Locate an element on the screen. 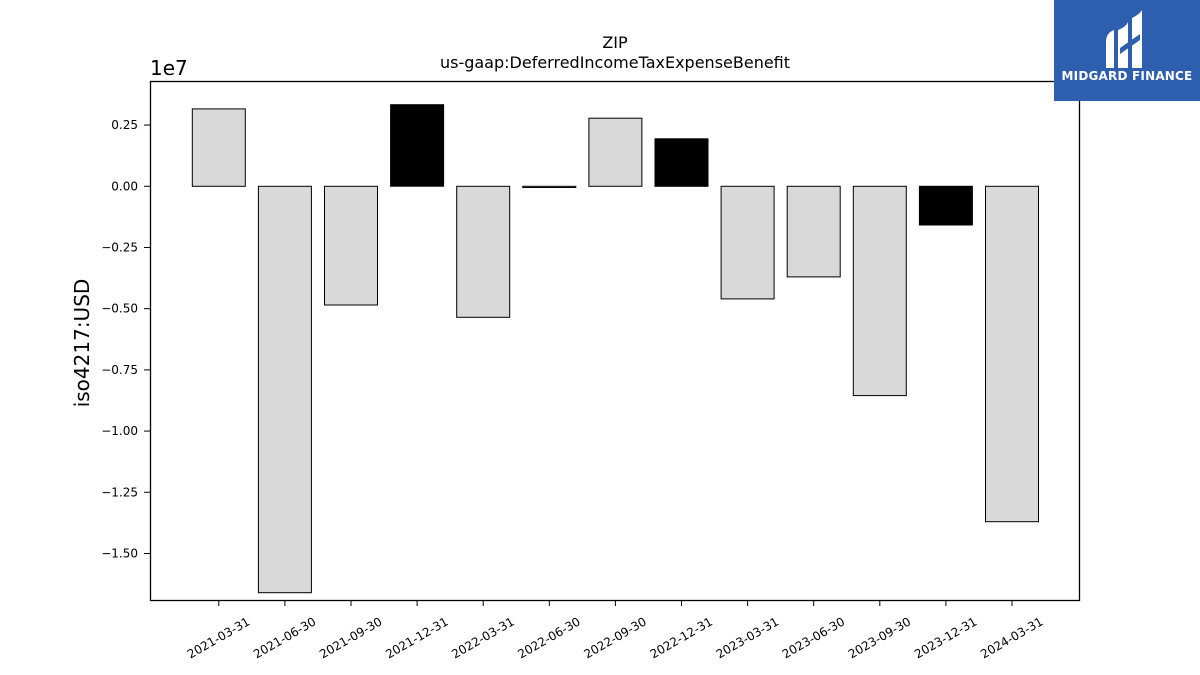  y-tick-label: 0.25 is located at coordinates (124, 125).